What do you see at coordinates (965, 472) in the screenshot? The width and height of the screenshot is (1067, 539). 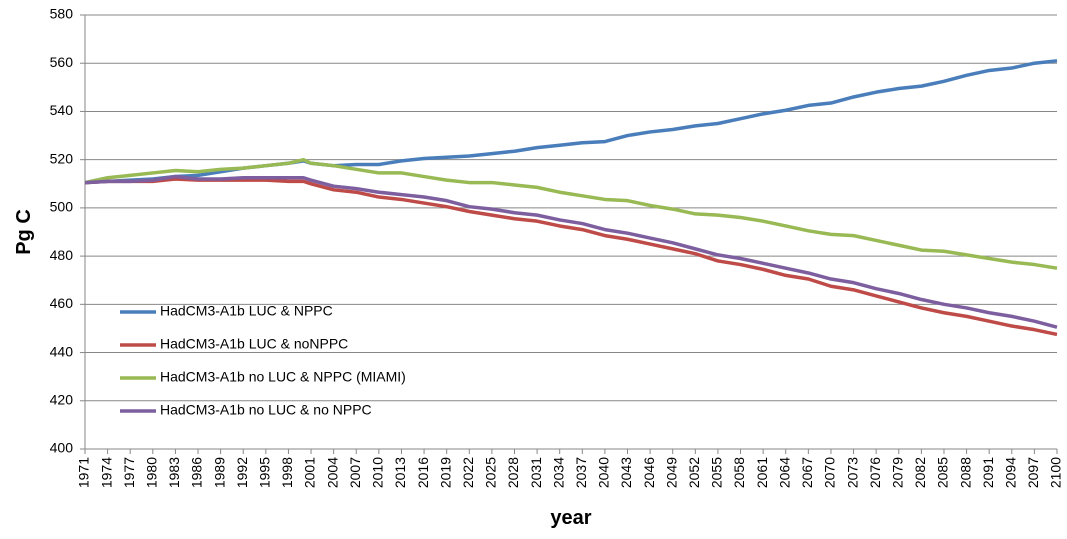 I see `x-tick-label: 2088` at bounding box center [965, 472].